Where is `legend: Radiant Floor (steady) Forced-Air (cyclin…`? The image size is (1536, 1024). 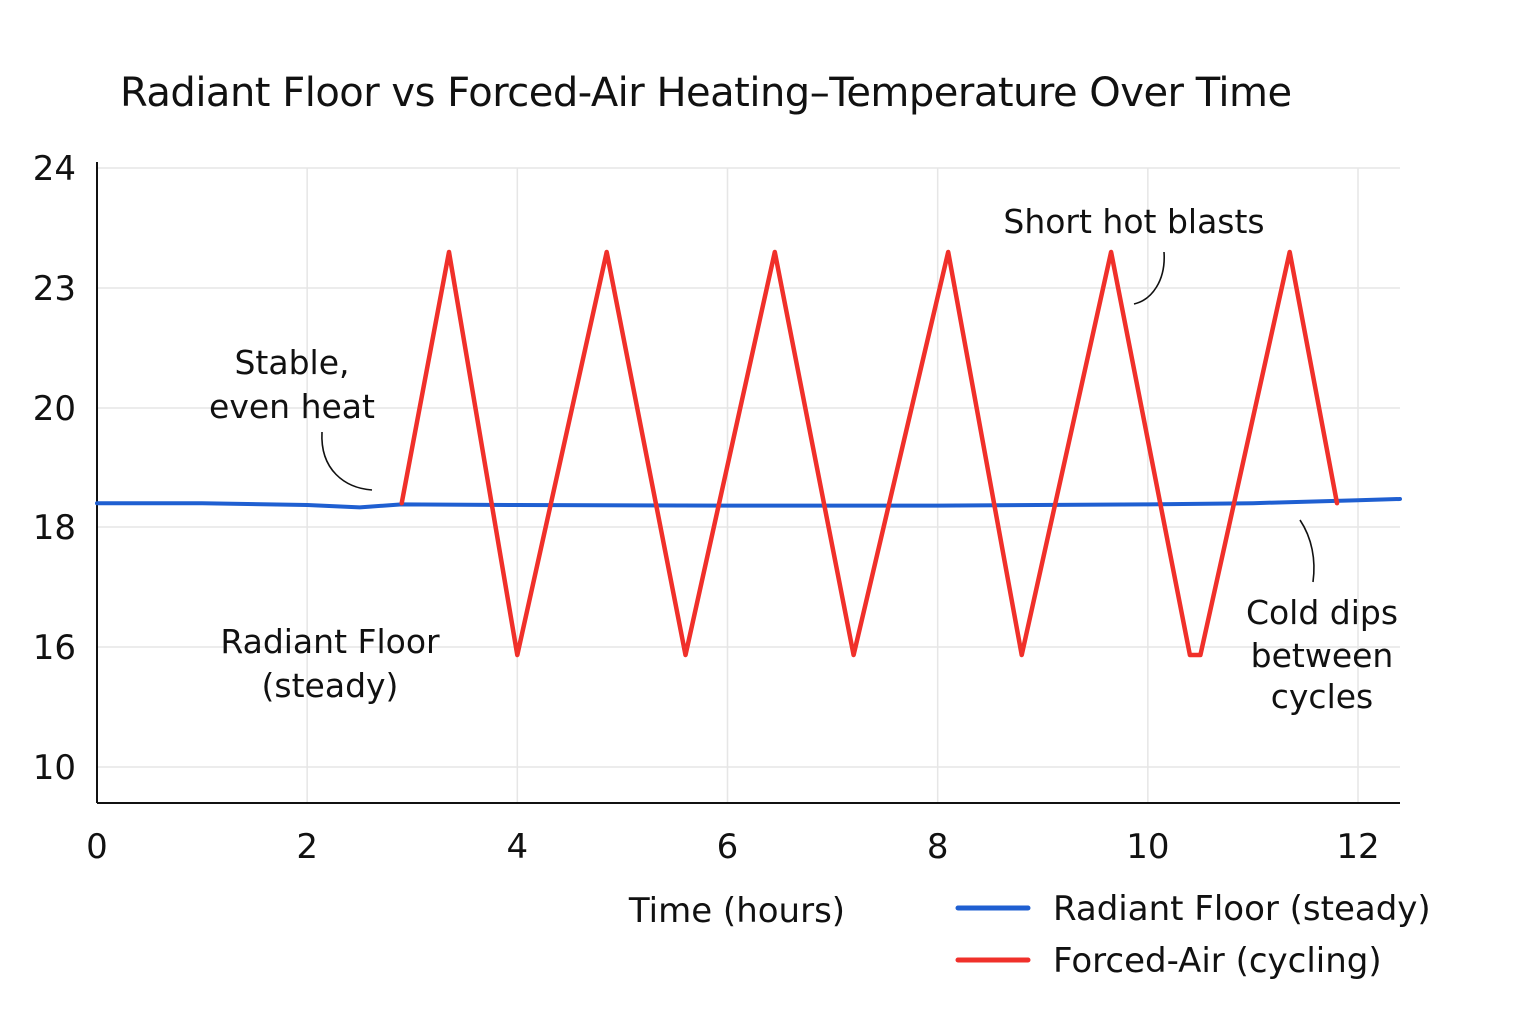
legend: Radiant Floor (steady) Forced-Air (cyclin… is located at coordinates (1193, 935).